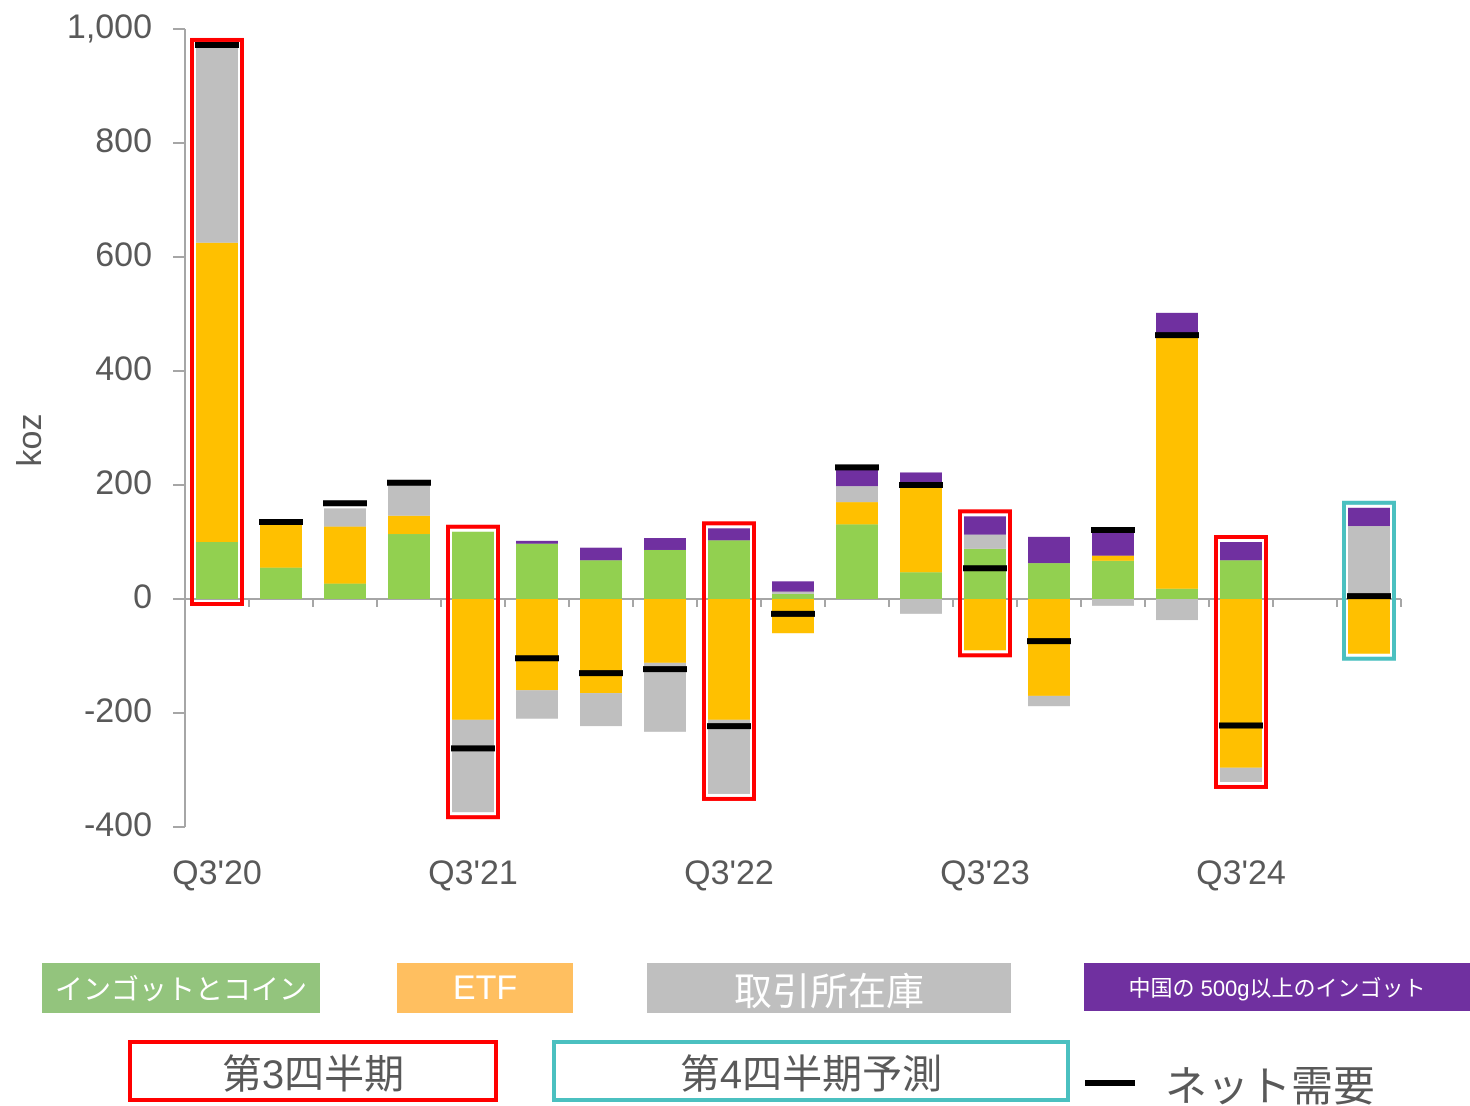 This screenshot has height=1106, width=1470. I want to click on y-tick-label: -400, so click(118, 825).